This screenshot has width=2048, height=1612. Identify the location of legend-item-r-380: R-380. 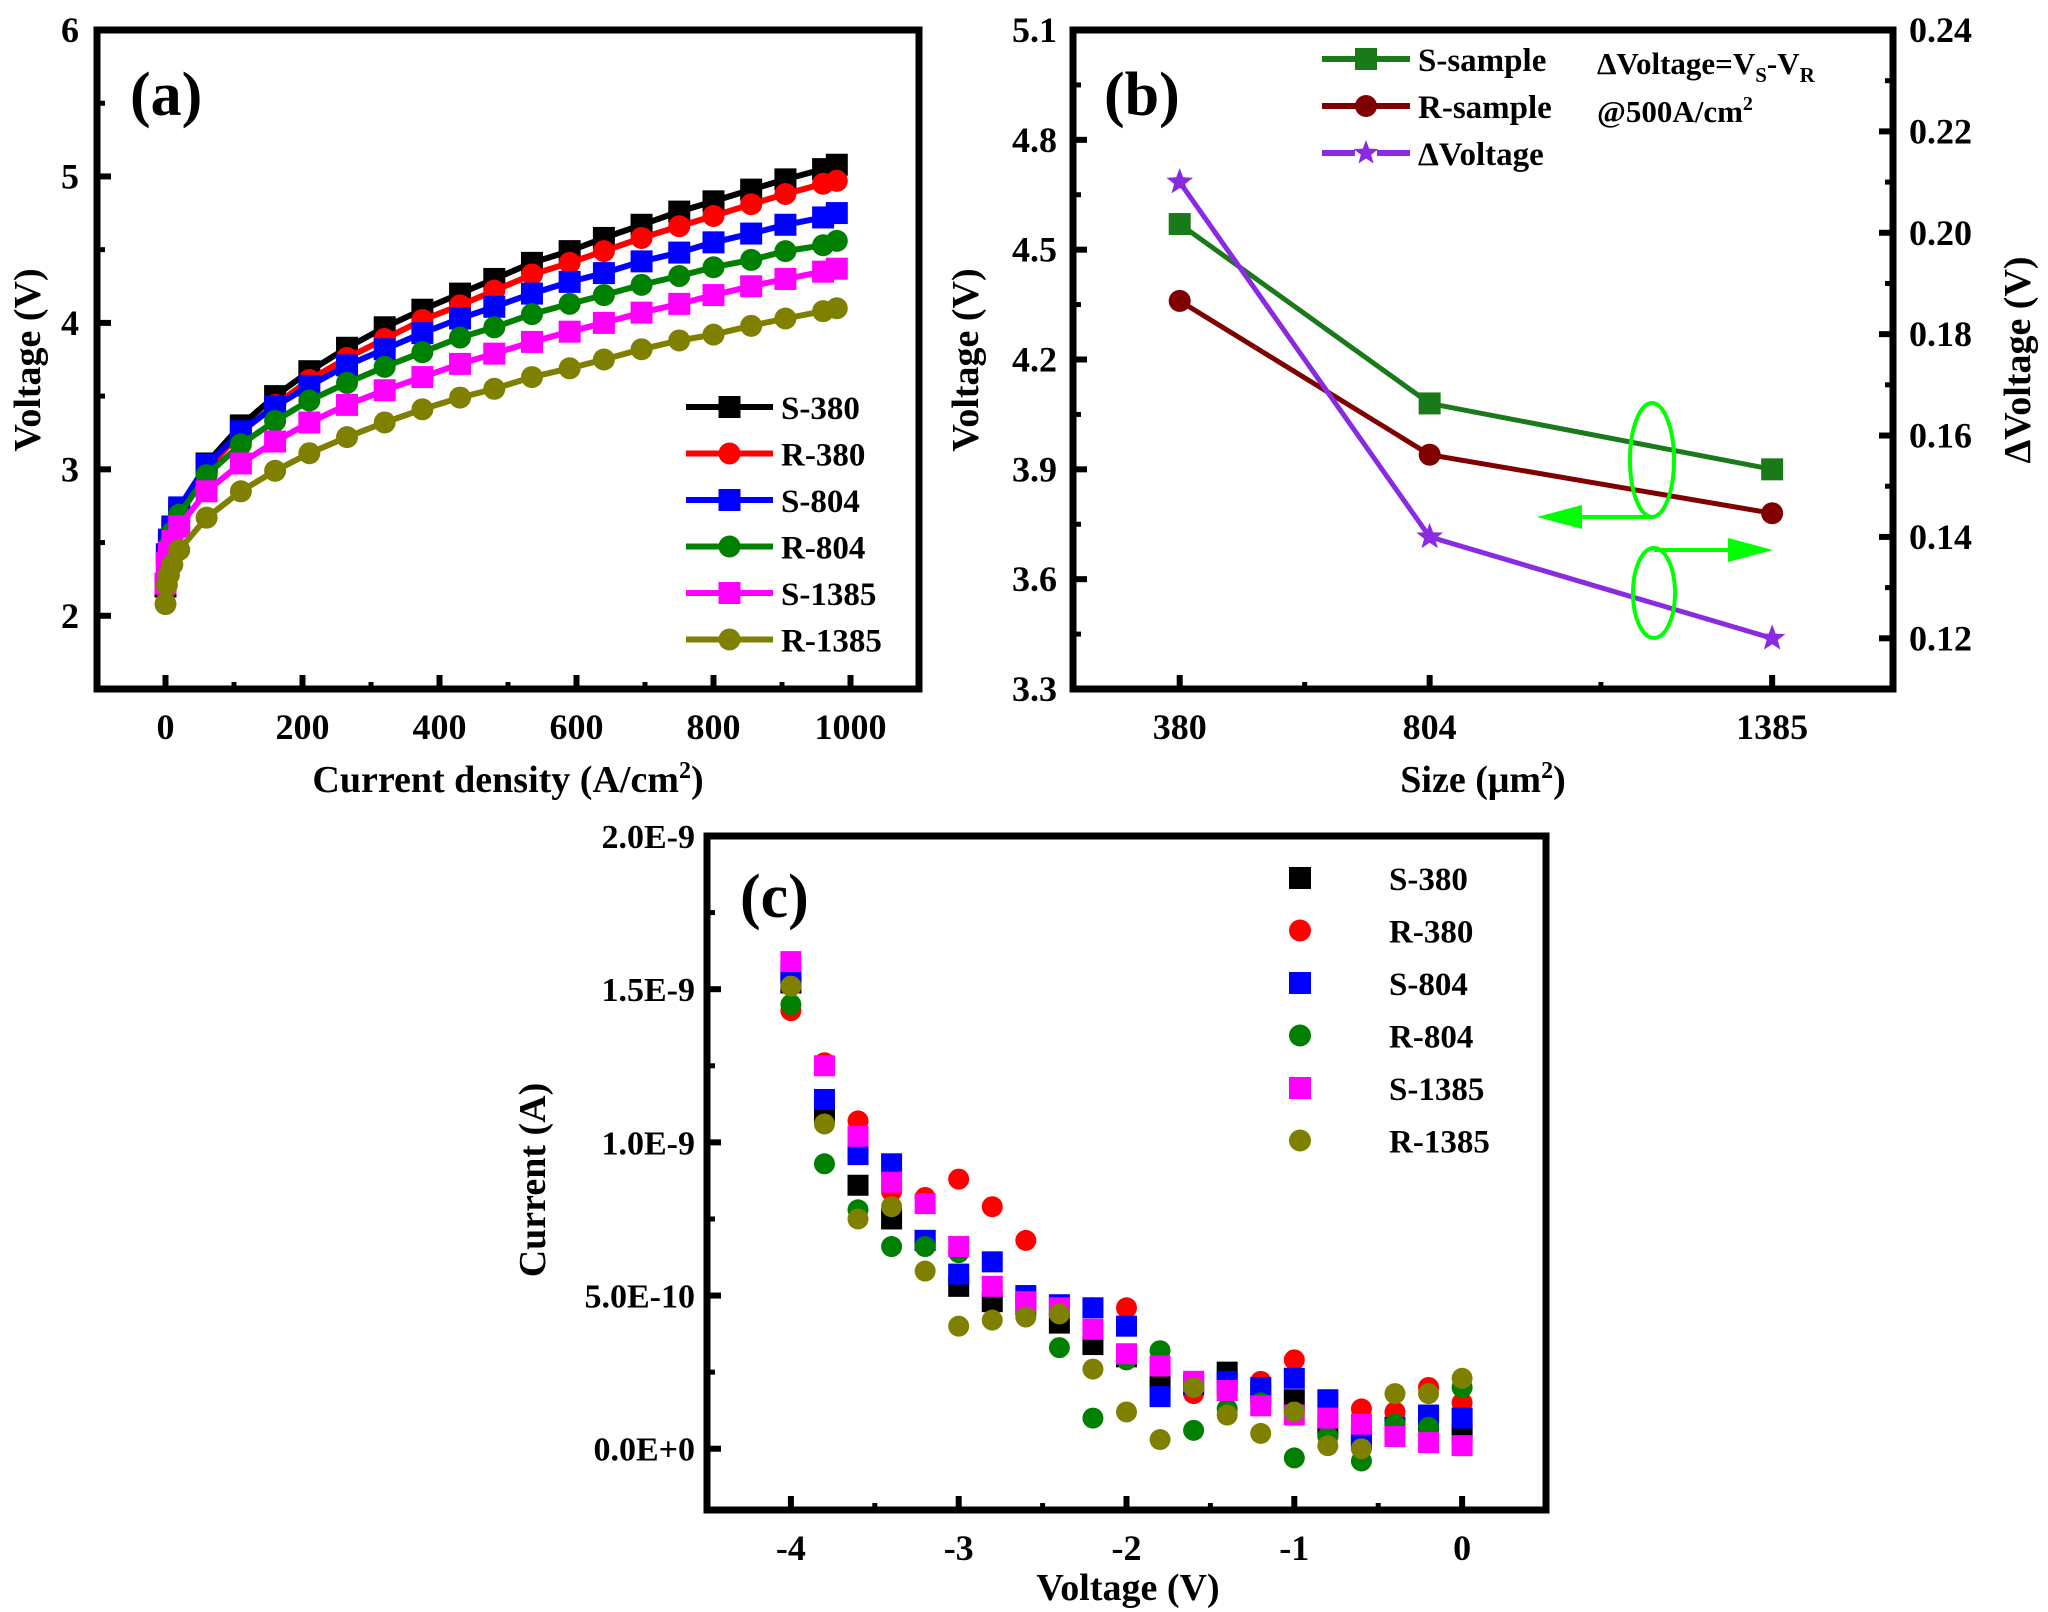
(1381, 933).